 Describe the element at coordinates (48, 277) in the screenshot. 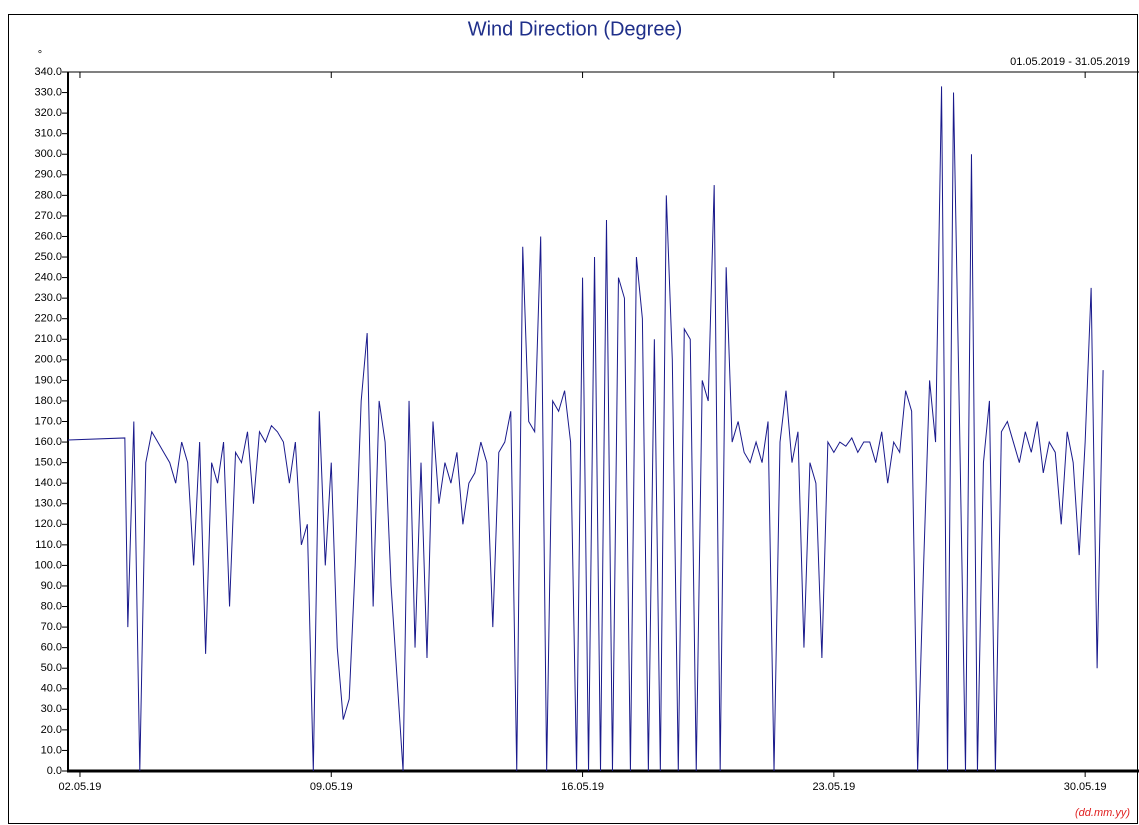

I see `y-tick-label: 240.0` at that location.